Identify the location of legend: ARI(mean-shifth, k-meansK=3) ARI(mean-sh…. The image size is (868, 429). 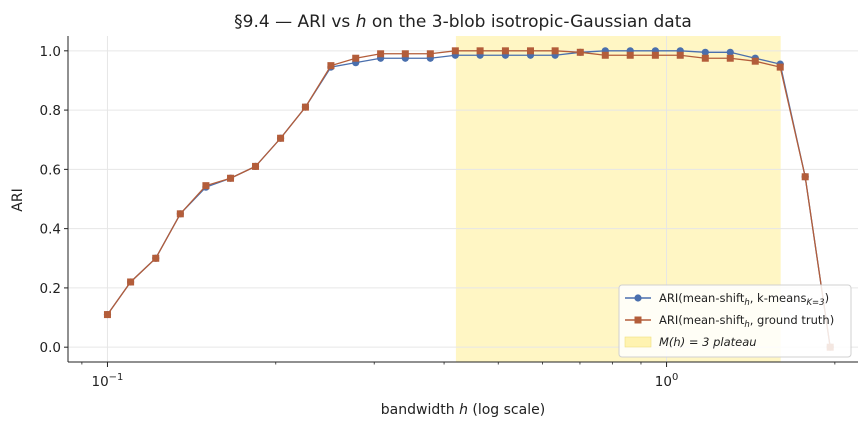
(735, 321).